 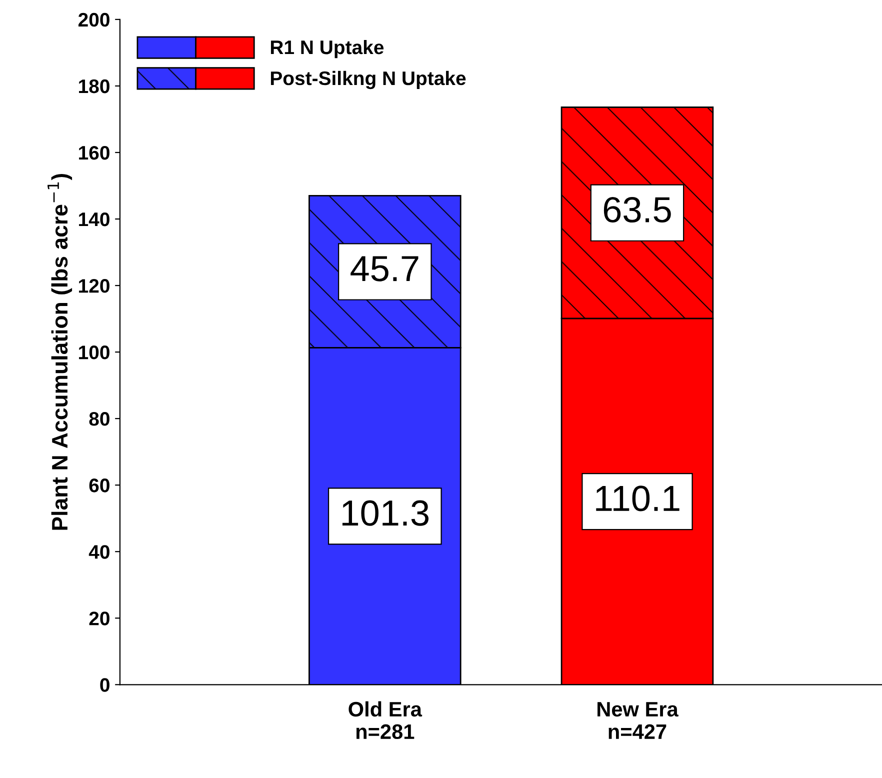 I want to click on y-tick-label: 60, so click(x=99, y=485).